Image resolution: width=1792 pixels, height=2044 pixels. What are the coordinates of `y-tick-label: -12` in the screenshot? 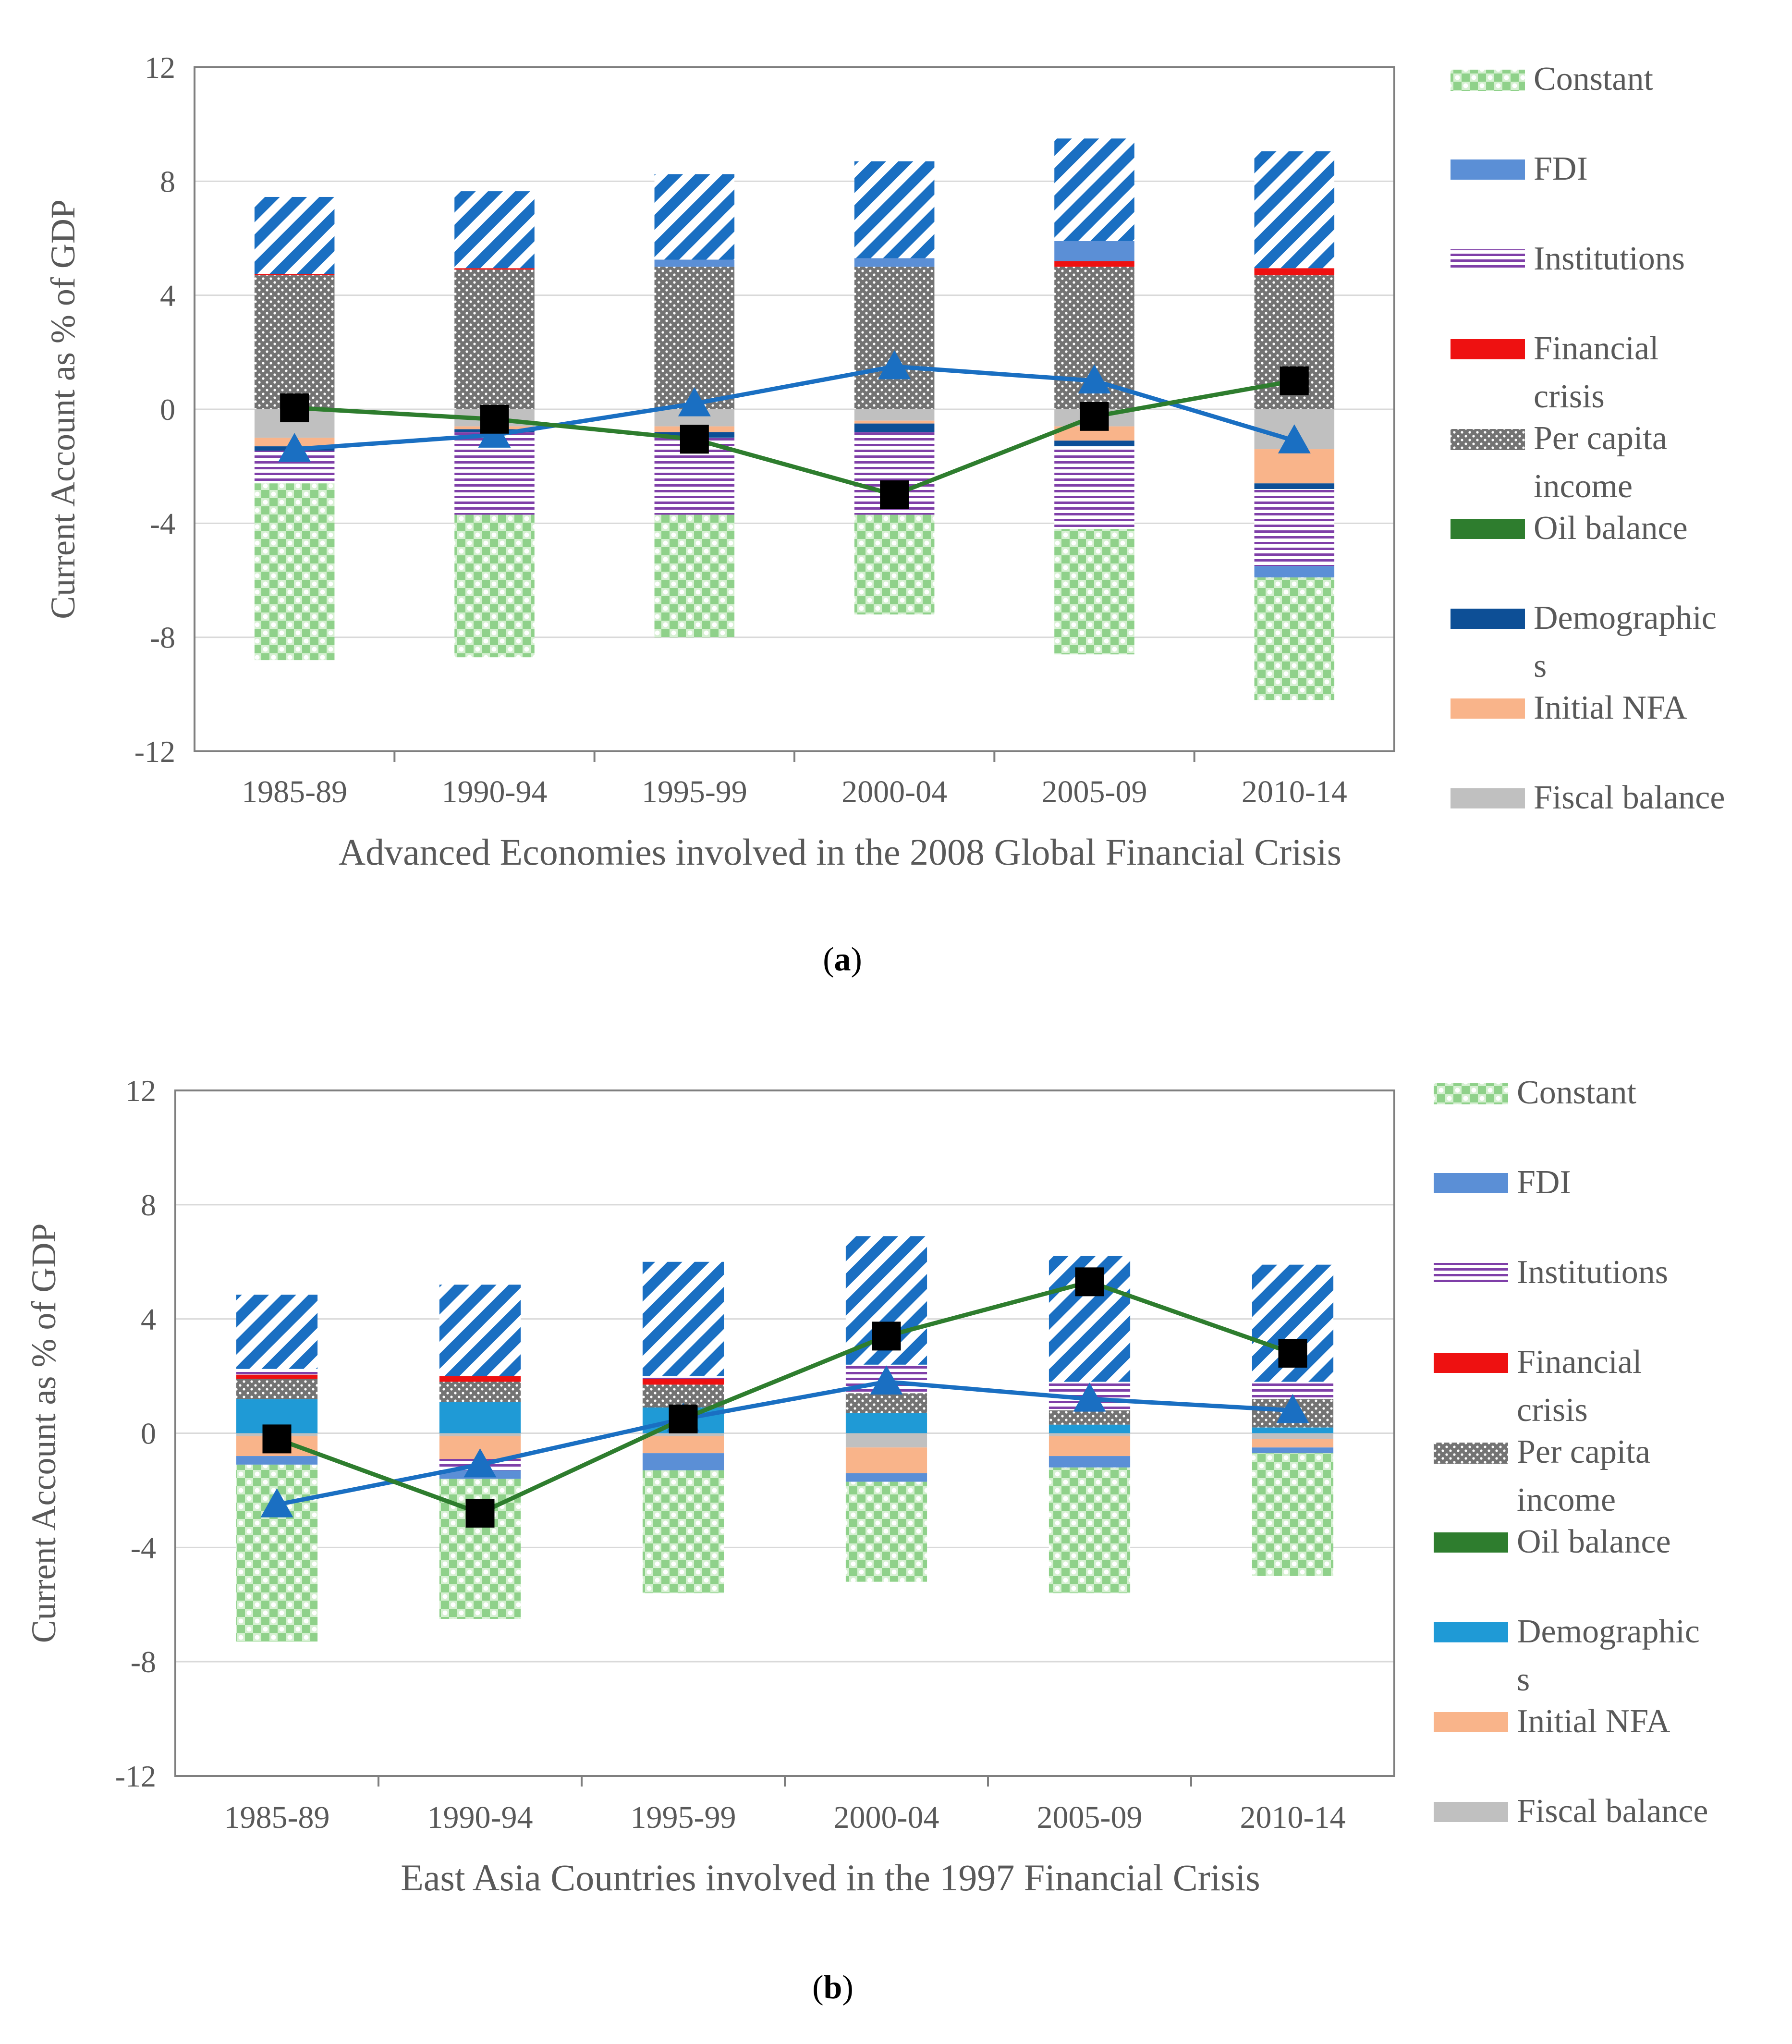 It's located at (135, 1776).